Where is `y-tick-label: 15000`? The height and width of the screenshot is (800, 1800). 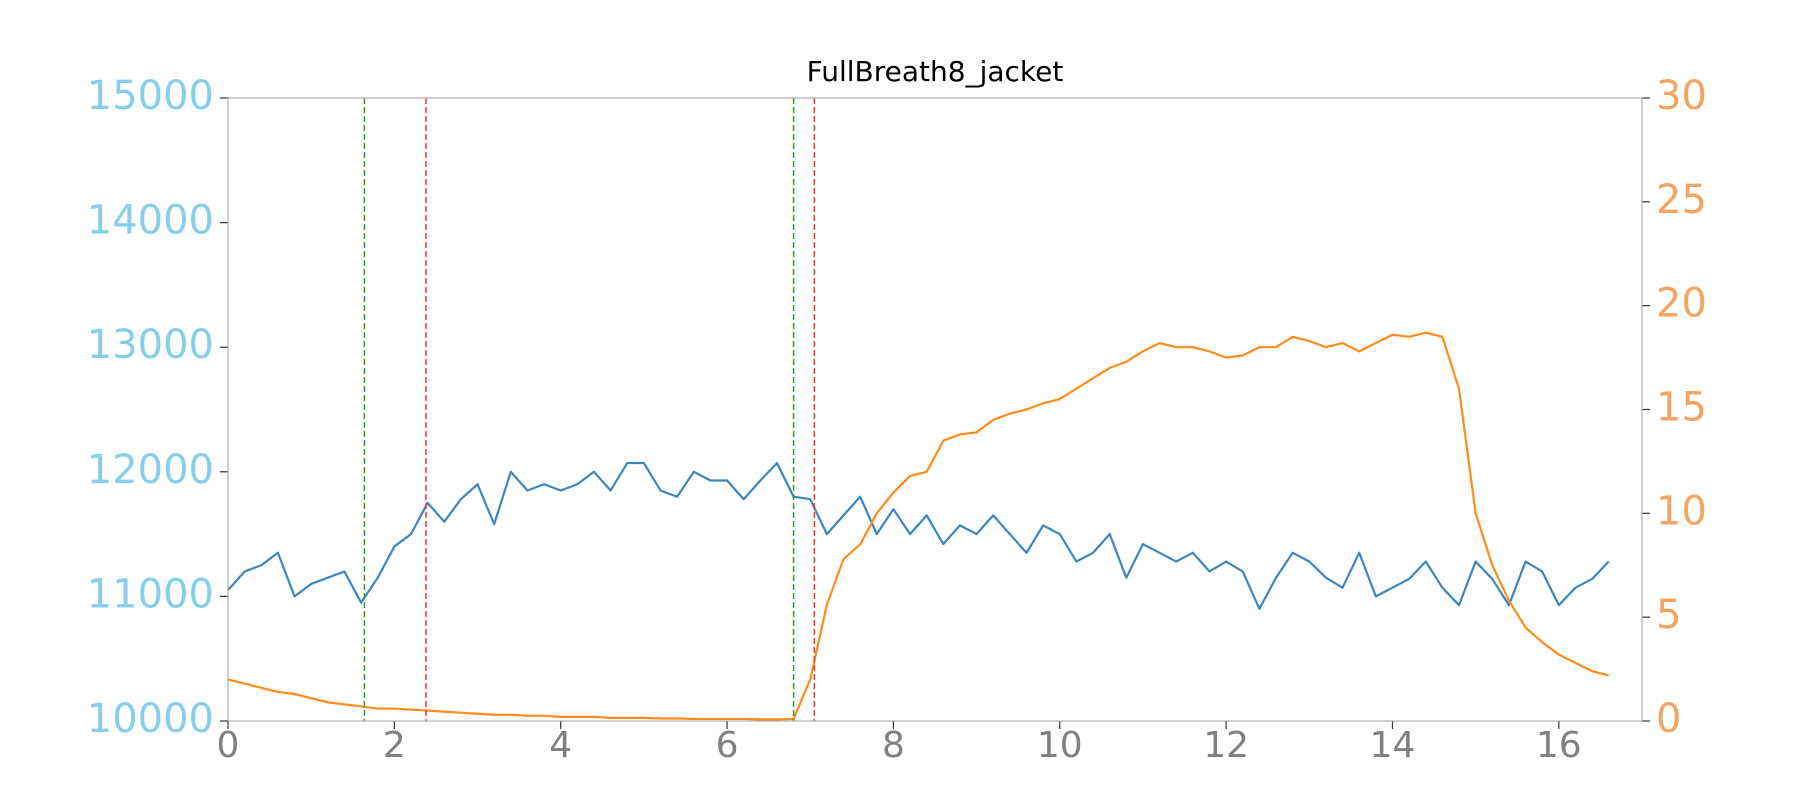 y-tick-label: 15000 is located at coordinates (150, 96).